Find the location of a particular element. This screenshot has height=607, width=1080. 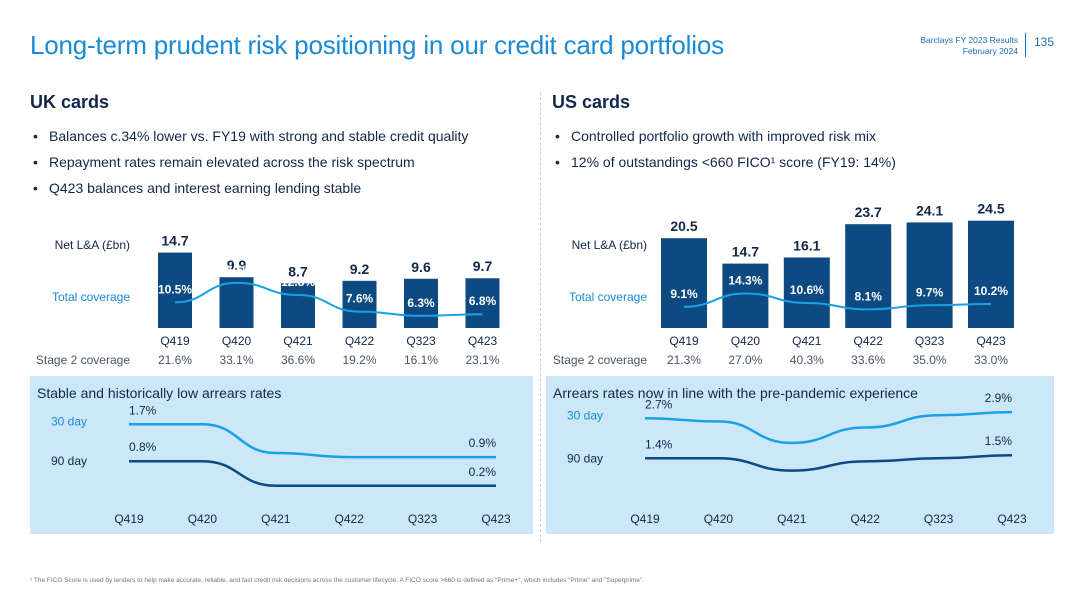

us-cards-heading: US cards is located at coordinates (591, 102).